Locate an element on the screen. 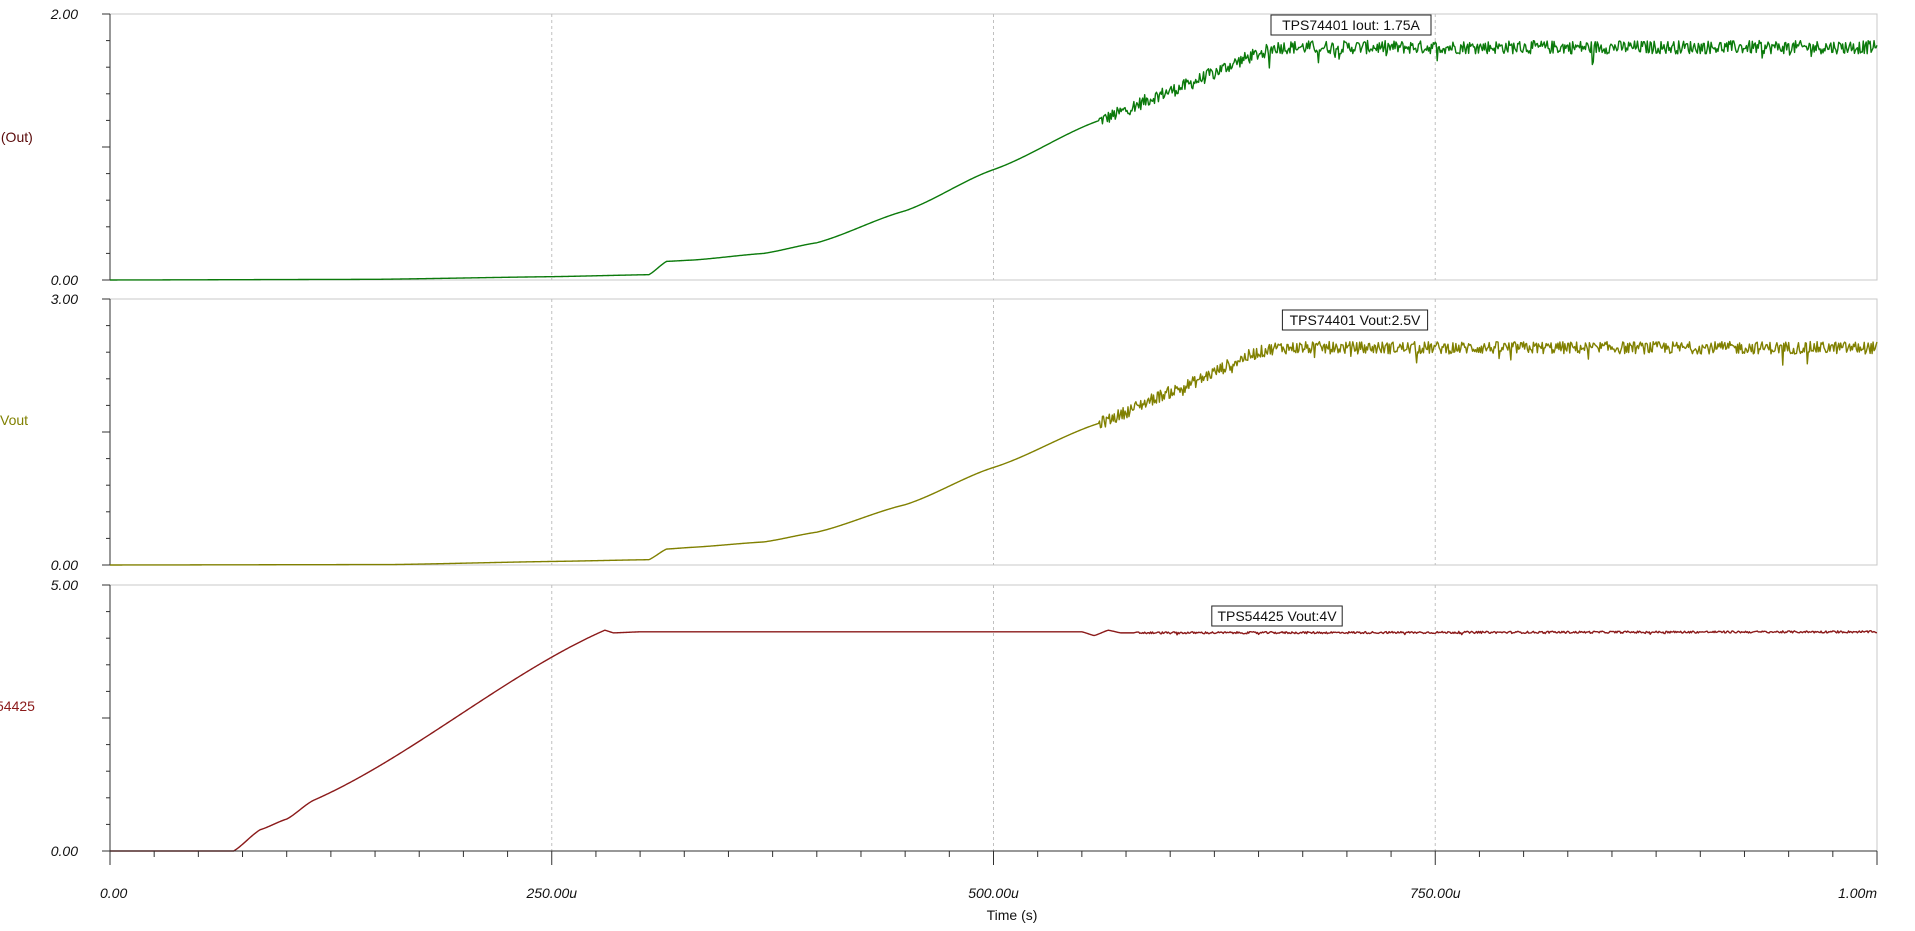 This screenshot has height=931, width=1915. annotation-label: TPS74401 Vout:2.5V is located at coordinates (1355, 320).